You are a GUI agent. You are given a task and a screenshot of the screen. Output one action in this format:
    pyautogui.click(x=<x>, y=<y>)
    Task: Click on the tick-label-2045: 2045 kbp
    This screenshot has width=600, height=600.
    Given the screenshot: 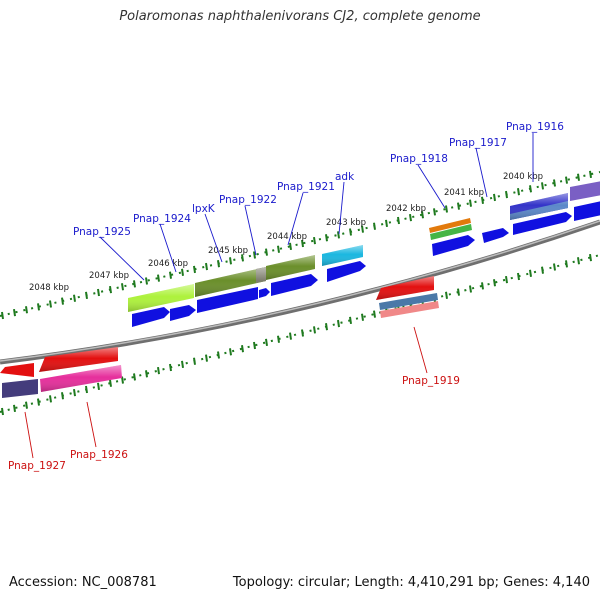 What is the action you would take?
    pyautogui.click(x=228, y=251)
    